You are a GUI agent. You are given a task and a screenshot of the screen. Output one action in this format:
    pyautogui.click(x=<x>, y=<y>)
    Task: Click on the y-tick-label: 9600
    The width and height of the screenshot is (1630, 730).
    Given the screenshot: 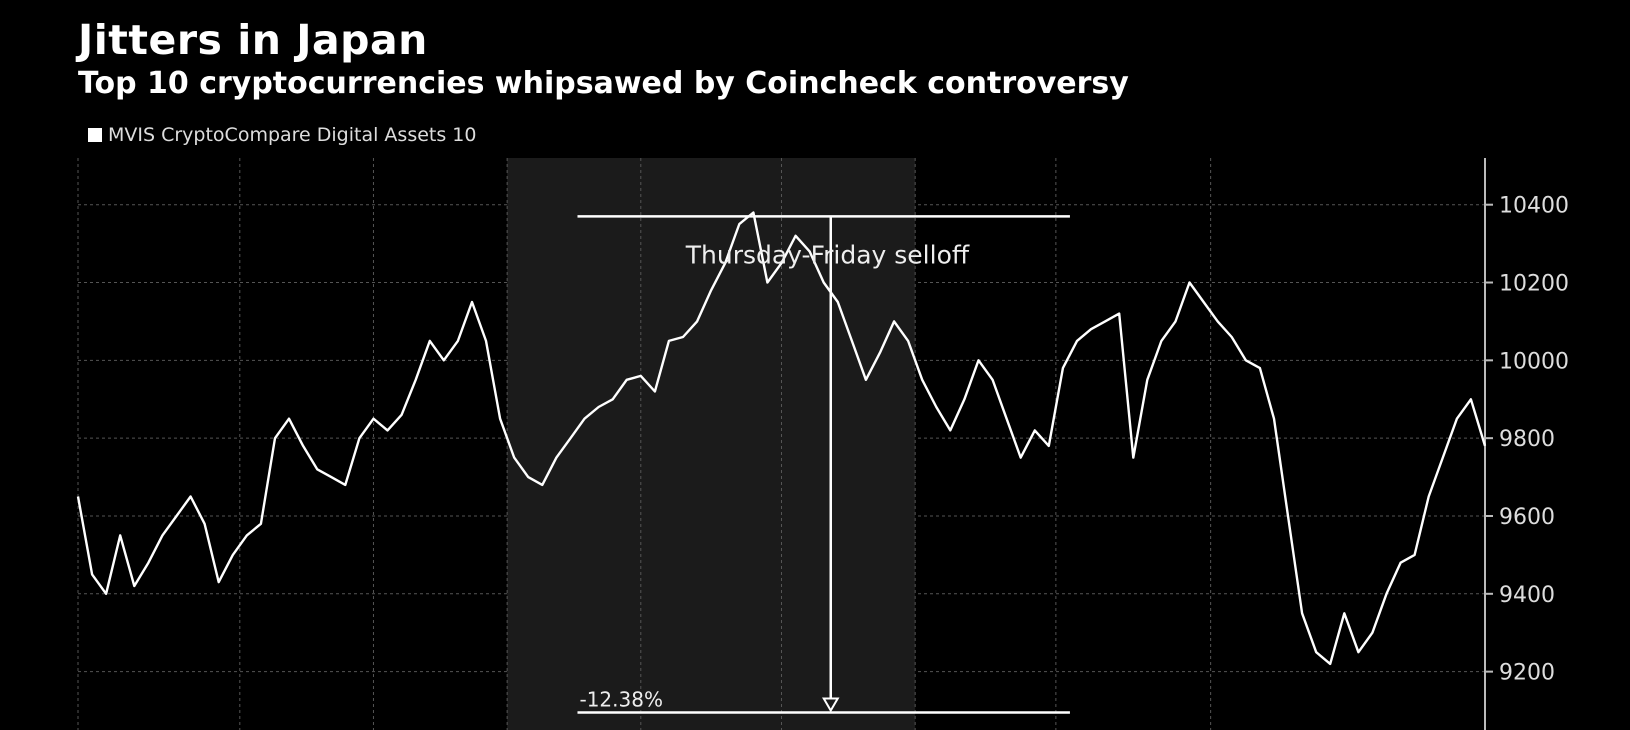 What is the action you would take?
    pyautogui.click(x=1527, y=517)
    